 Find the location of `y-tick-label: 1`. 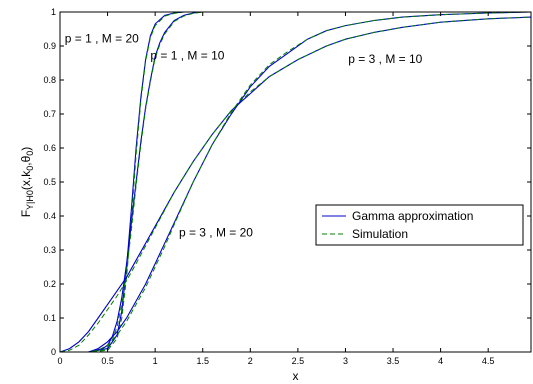

y-tick-label: 1 is located at coordinates (53, 12).